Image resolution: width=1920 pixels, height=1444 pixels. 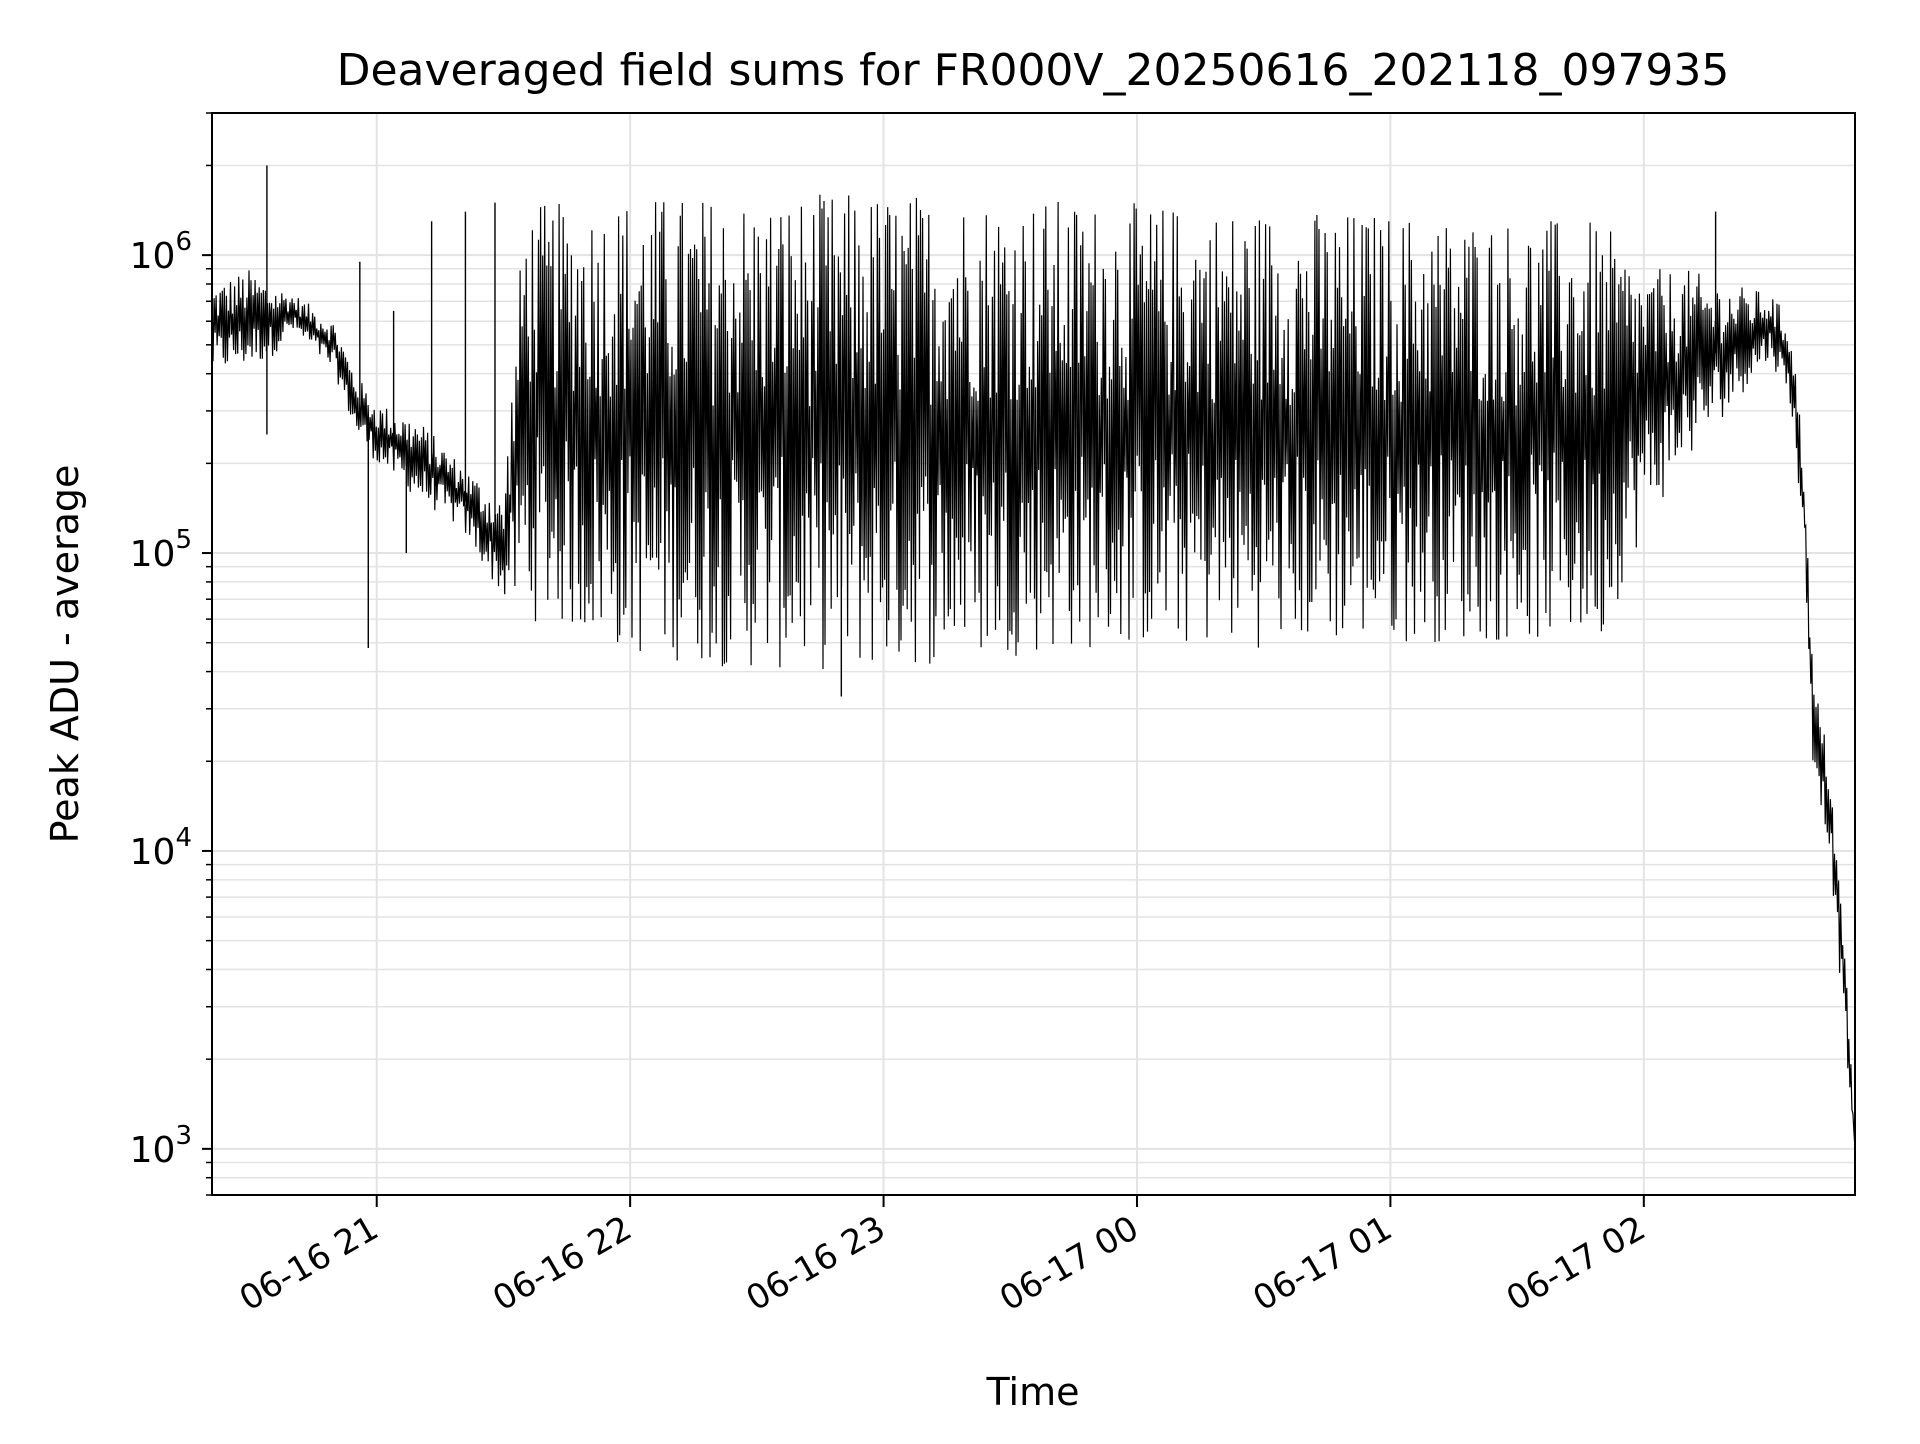 What do you see at coordinates (1033, 1392) in the screenshot?
I see `x-axis-label: Time` at bounding box center [1033, 1392].